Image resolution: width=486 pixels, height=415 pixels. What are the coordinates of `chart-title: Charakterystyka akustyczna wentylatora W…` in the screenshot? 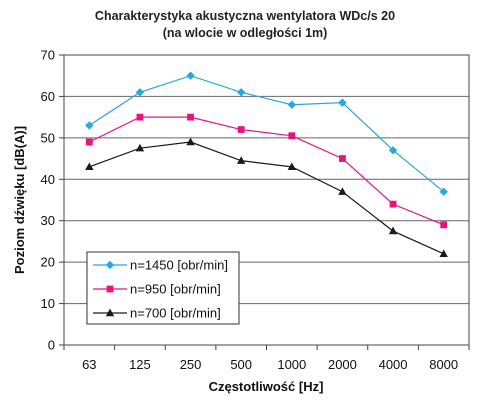 It's located at (245, 16).